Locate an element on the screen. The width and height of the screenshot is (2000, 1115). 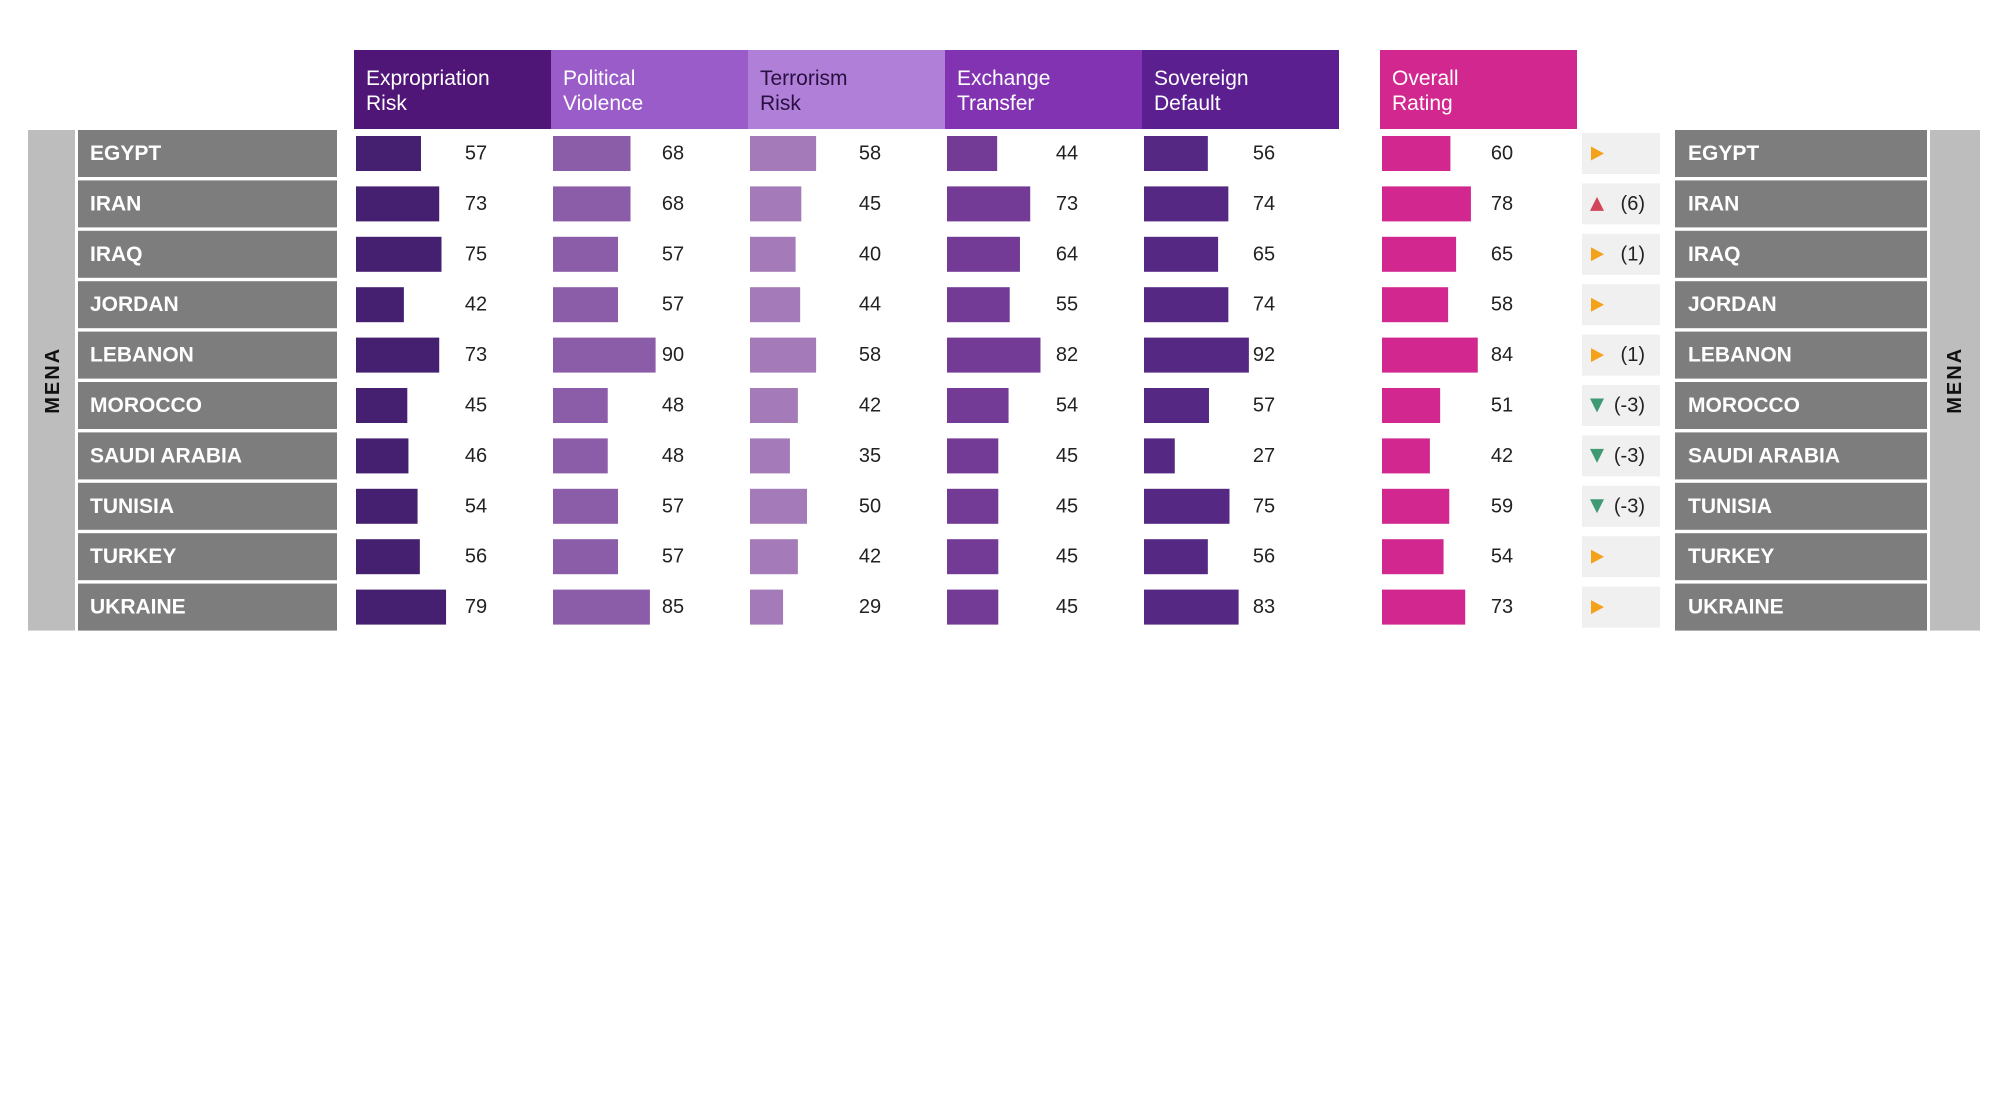
region-label-right: MENA is located at coordinates (1955, 380).